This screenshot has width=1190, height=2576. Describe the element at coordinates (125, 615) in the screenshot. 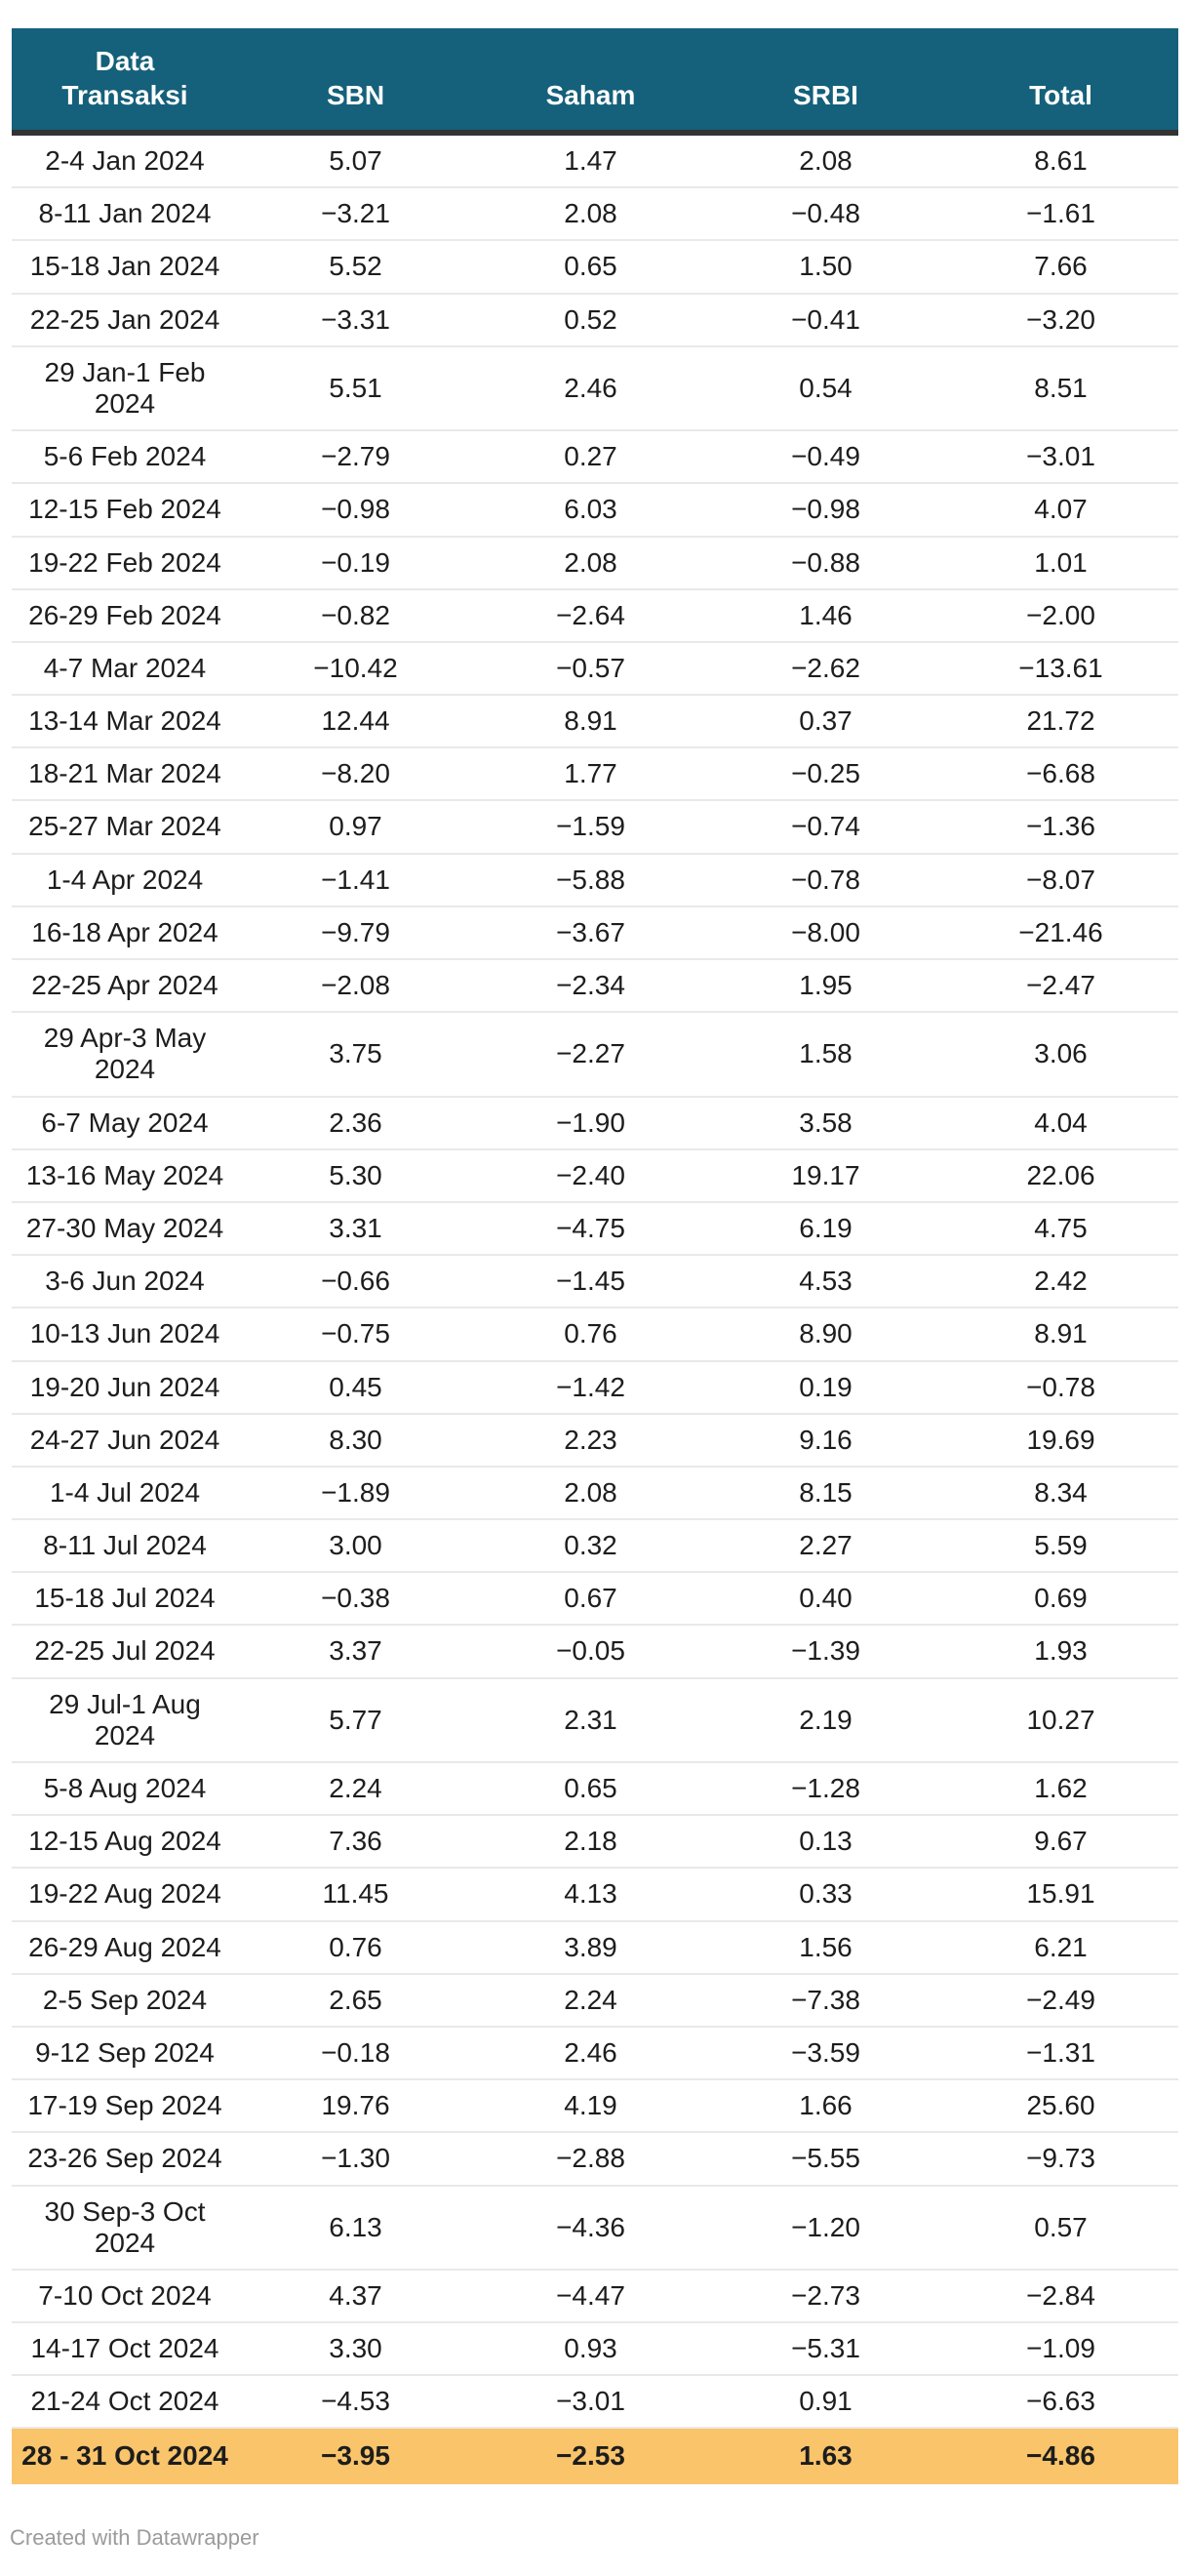

I see `cell-date: 26-29 Feb 2024` at that location.